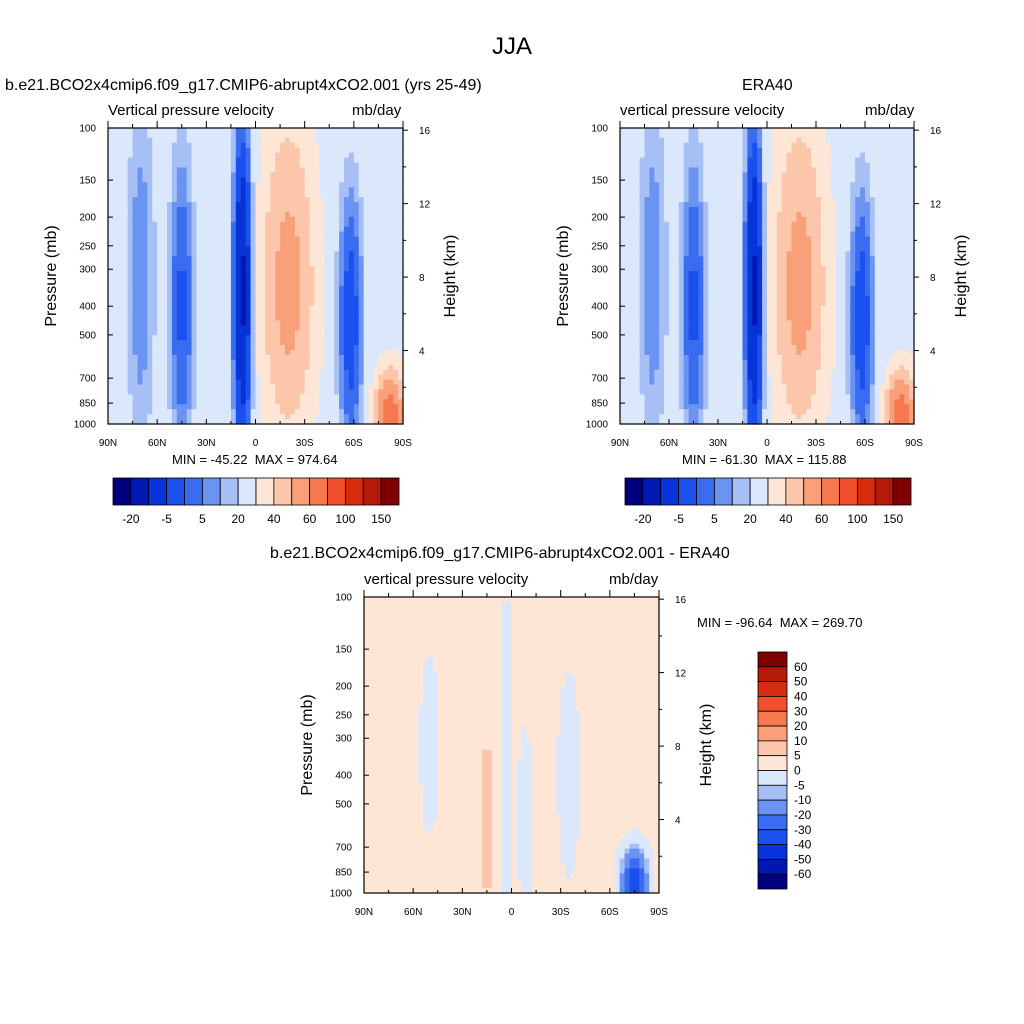  What do you see at coordinates (343, 739) in the screenshot?
I see `panel3-ytick-label: 300` at bounding box center [343, 739].